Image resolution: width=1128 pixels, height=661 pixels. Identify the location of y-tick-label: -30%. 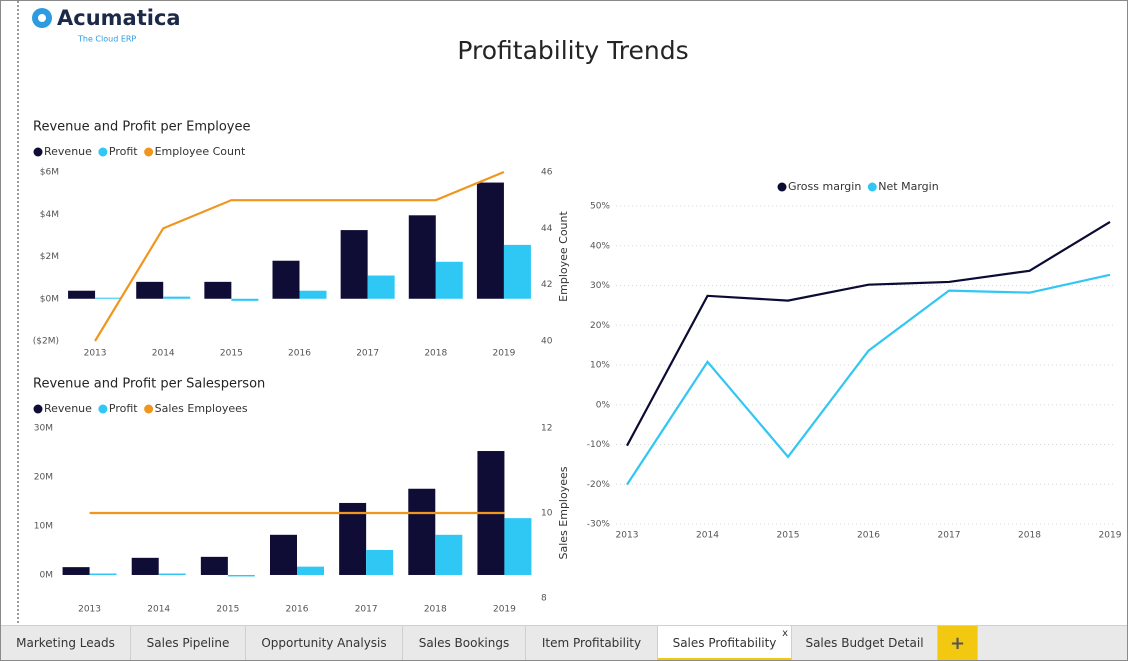
(599, 525).